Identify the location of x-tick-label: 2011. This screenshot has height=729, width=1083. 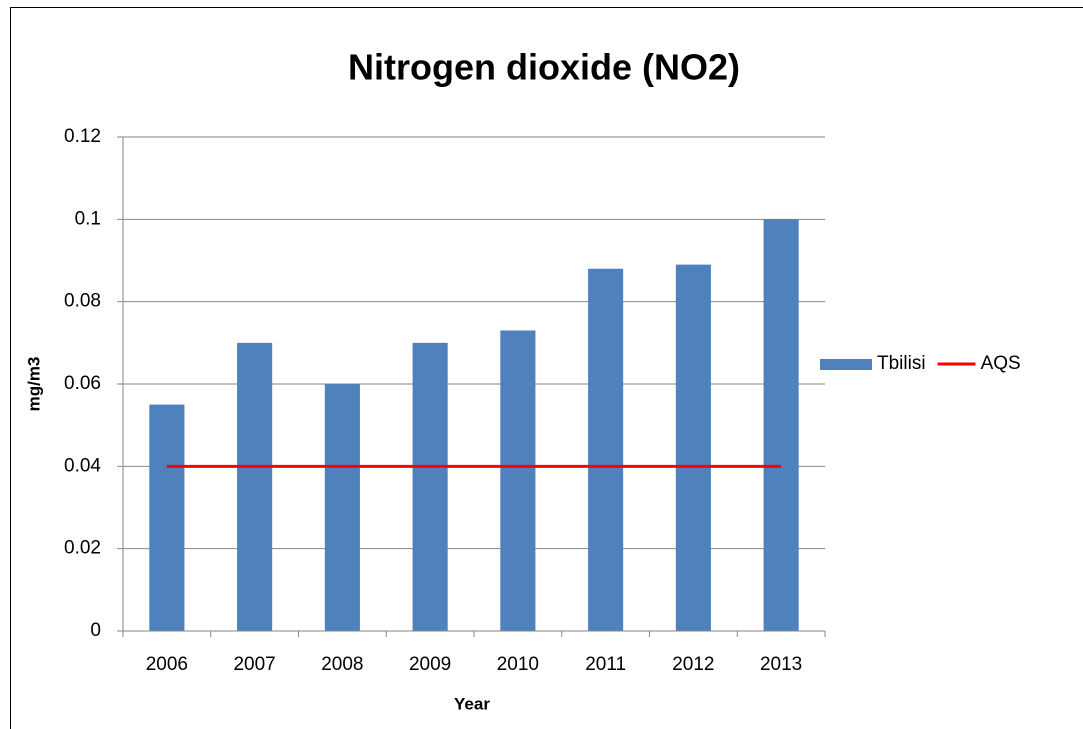
(605, 664).